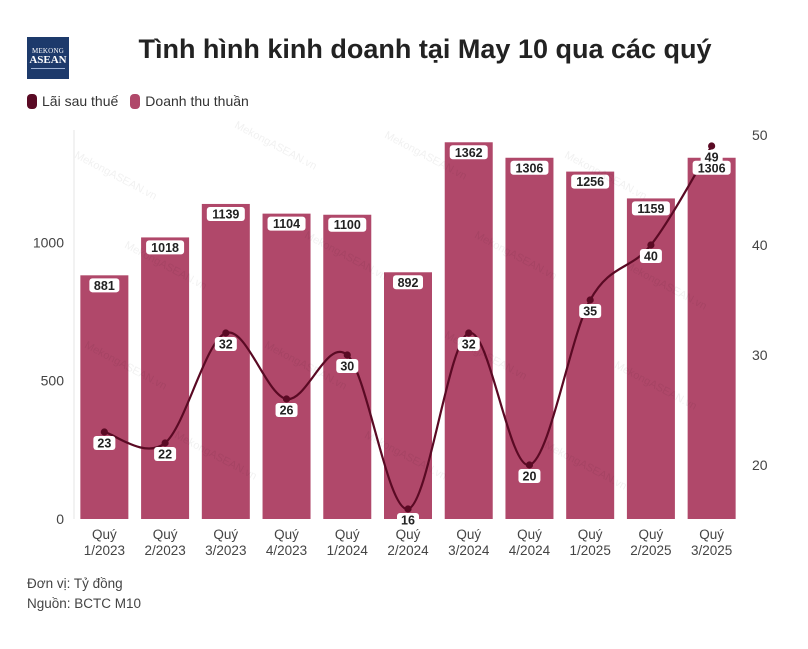  I want to click on profit-data-label: 40, so click(651, 257).